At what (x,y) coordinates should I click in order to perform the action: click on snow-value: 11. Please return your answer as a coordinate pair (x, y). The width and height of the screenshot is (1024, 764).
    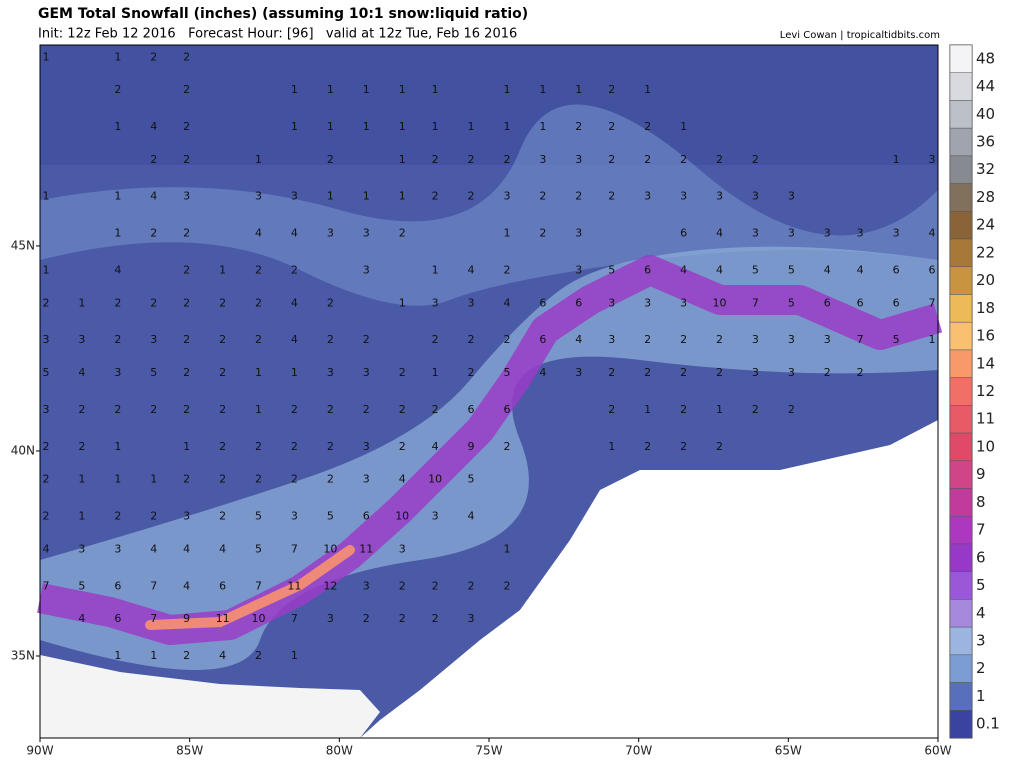
    Looking at the image, I should click on (366, 548).